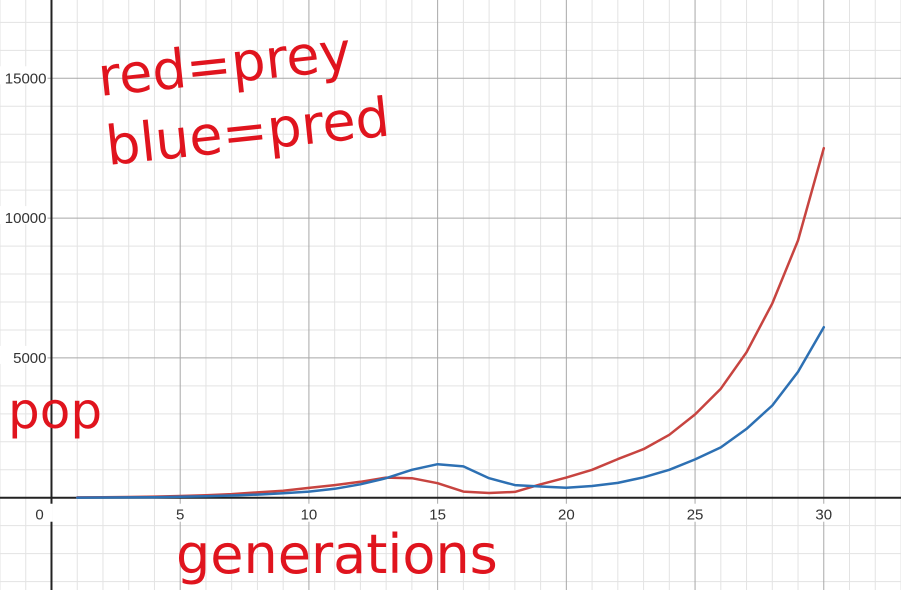 The height and width of the screenshot is (590, 901). I want to click on y-tick-label: 5000, so click(29, 358).